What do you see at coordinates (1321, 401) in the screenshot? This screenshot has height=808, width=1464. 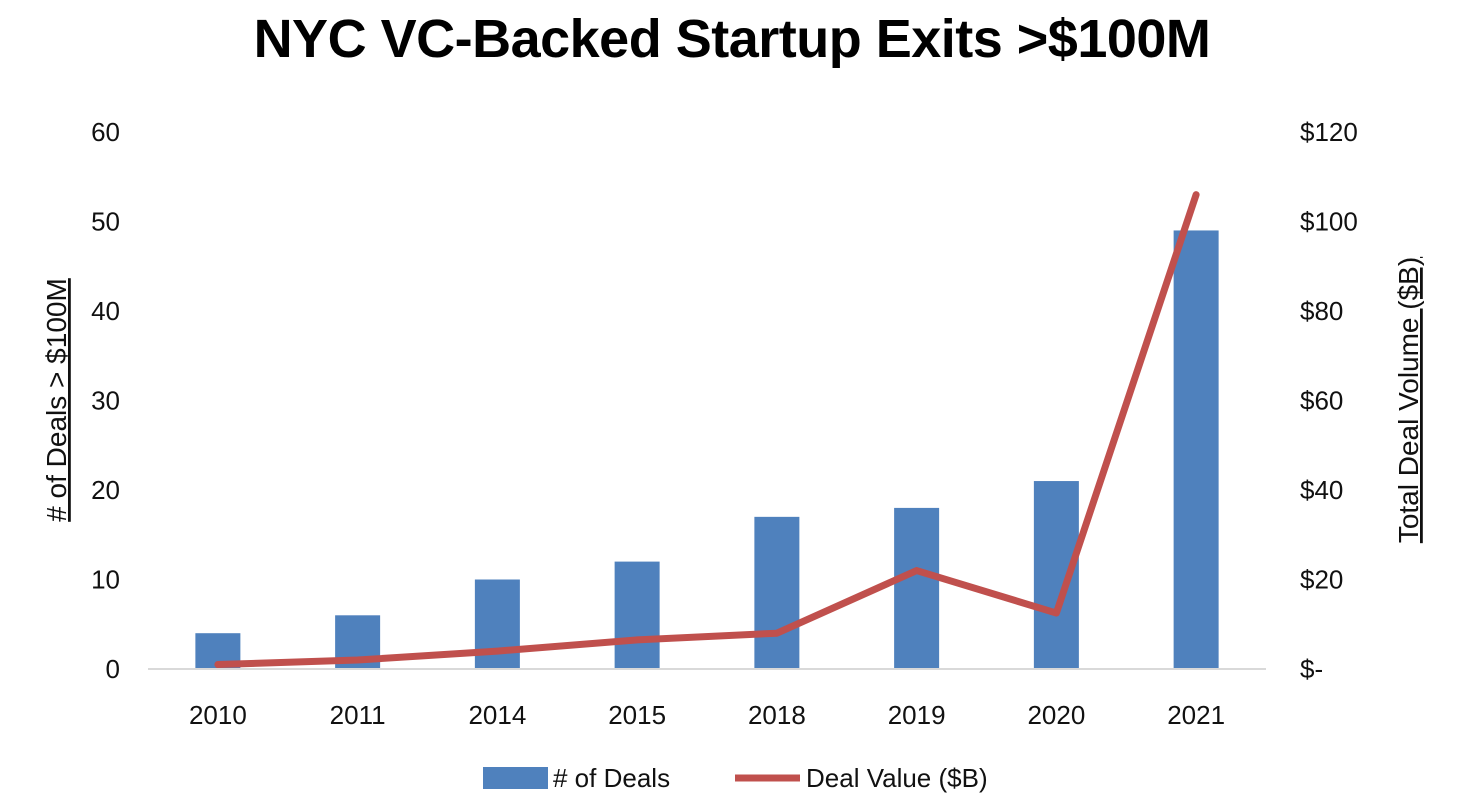 I see `right-tick-label: $60` at bounding box center [1321, 401].